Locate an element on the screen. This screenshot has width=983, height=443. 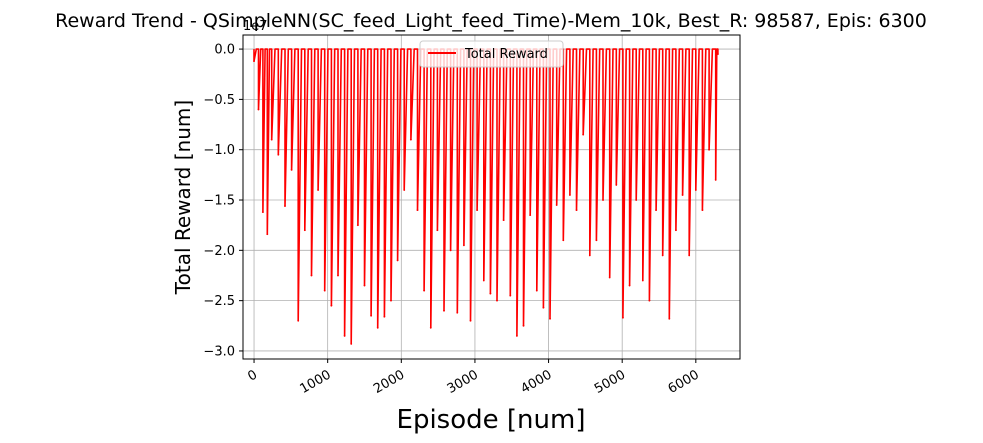
legend: Total Reward is located at coordinates (491, 54).